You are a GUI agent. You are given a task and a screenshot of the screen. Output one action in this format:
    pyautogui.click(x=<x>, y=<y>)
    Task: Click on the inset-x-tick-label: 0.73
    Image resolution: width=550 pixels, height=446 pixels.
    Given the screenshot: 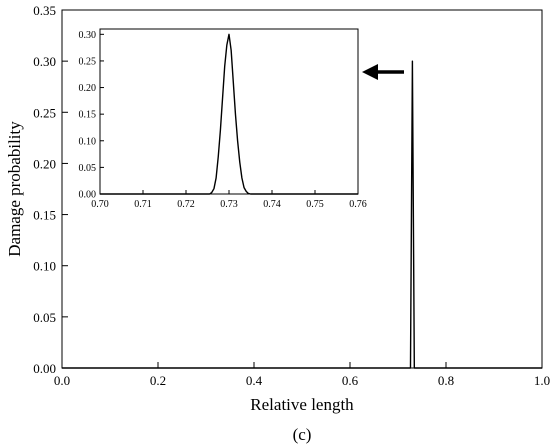 What is the action you would take?
    pyautogui.click(x=229, y=204)
    